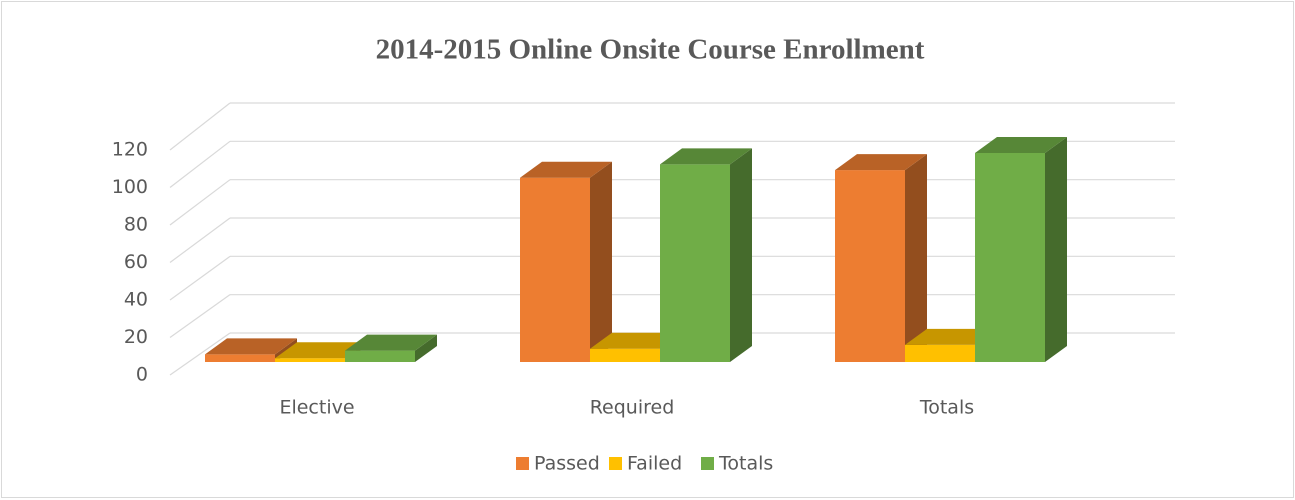 Image resolution: width=1295 pixels, height=500 pixels. What do you see at coordinates (316, 408) in the screenshot?
I see `x-tick-label: Elective` at bounding box center [316, 408].